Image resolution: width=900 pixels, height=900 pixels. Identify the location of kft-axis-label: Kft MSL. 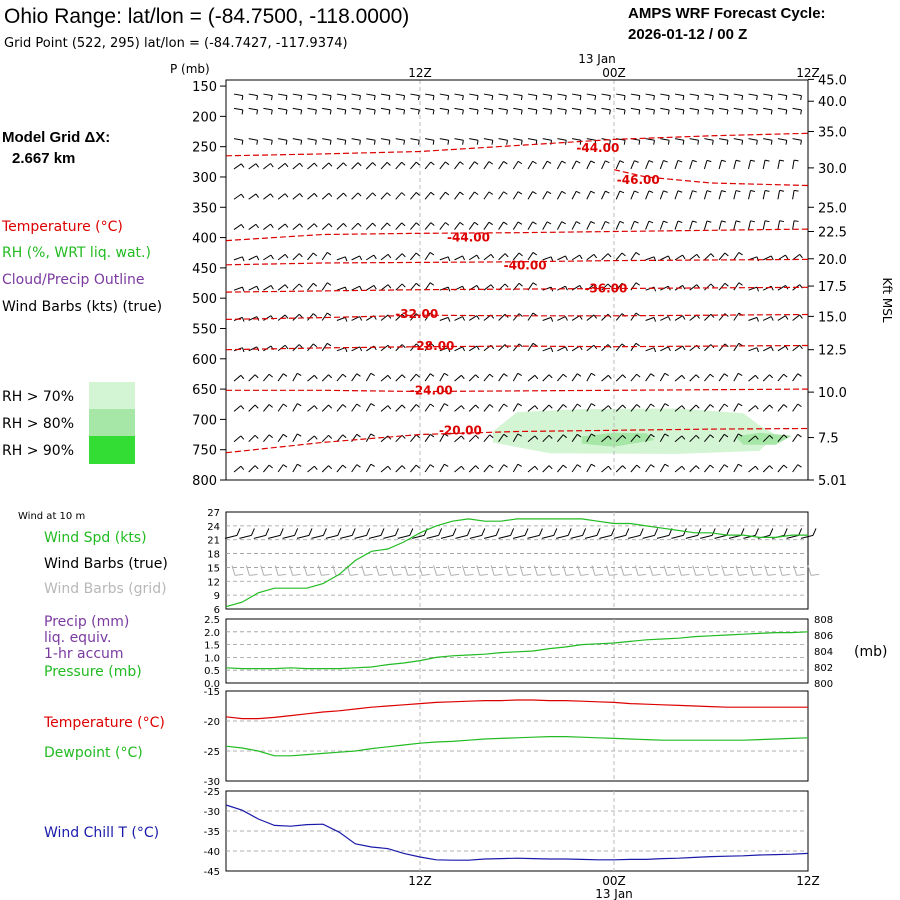
(887, 299).